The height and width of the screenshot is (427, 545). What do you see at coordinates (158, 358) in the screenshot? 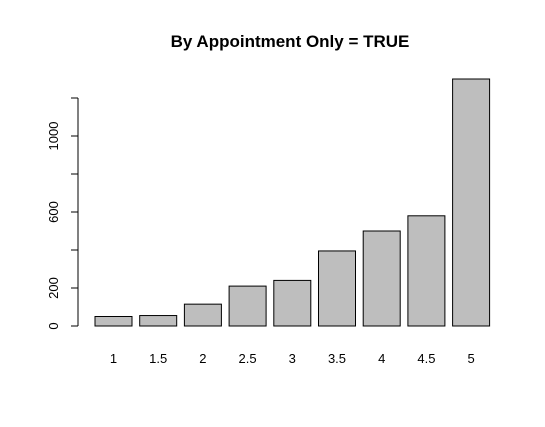
I see `x-tick-label: 1.5` at bounding box center [158, 358].